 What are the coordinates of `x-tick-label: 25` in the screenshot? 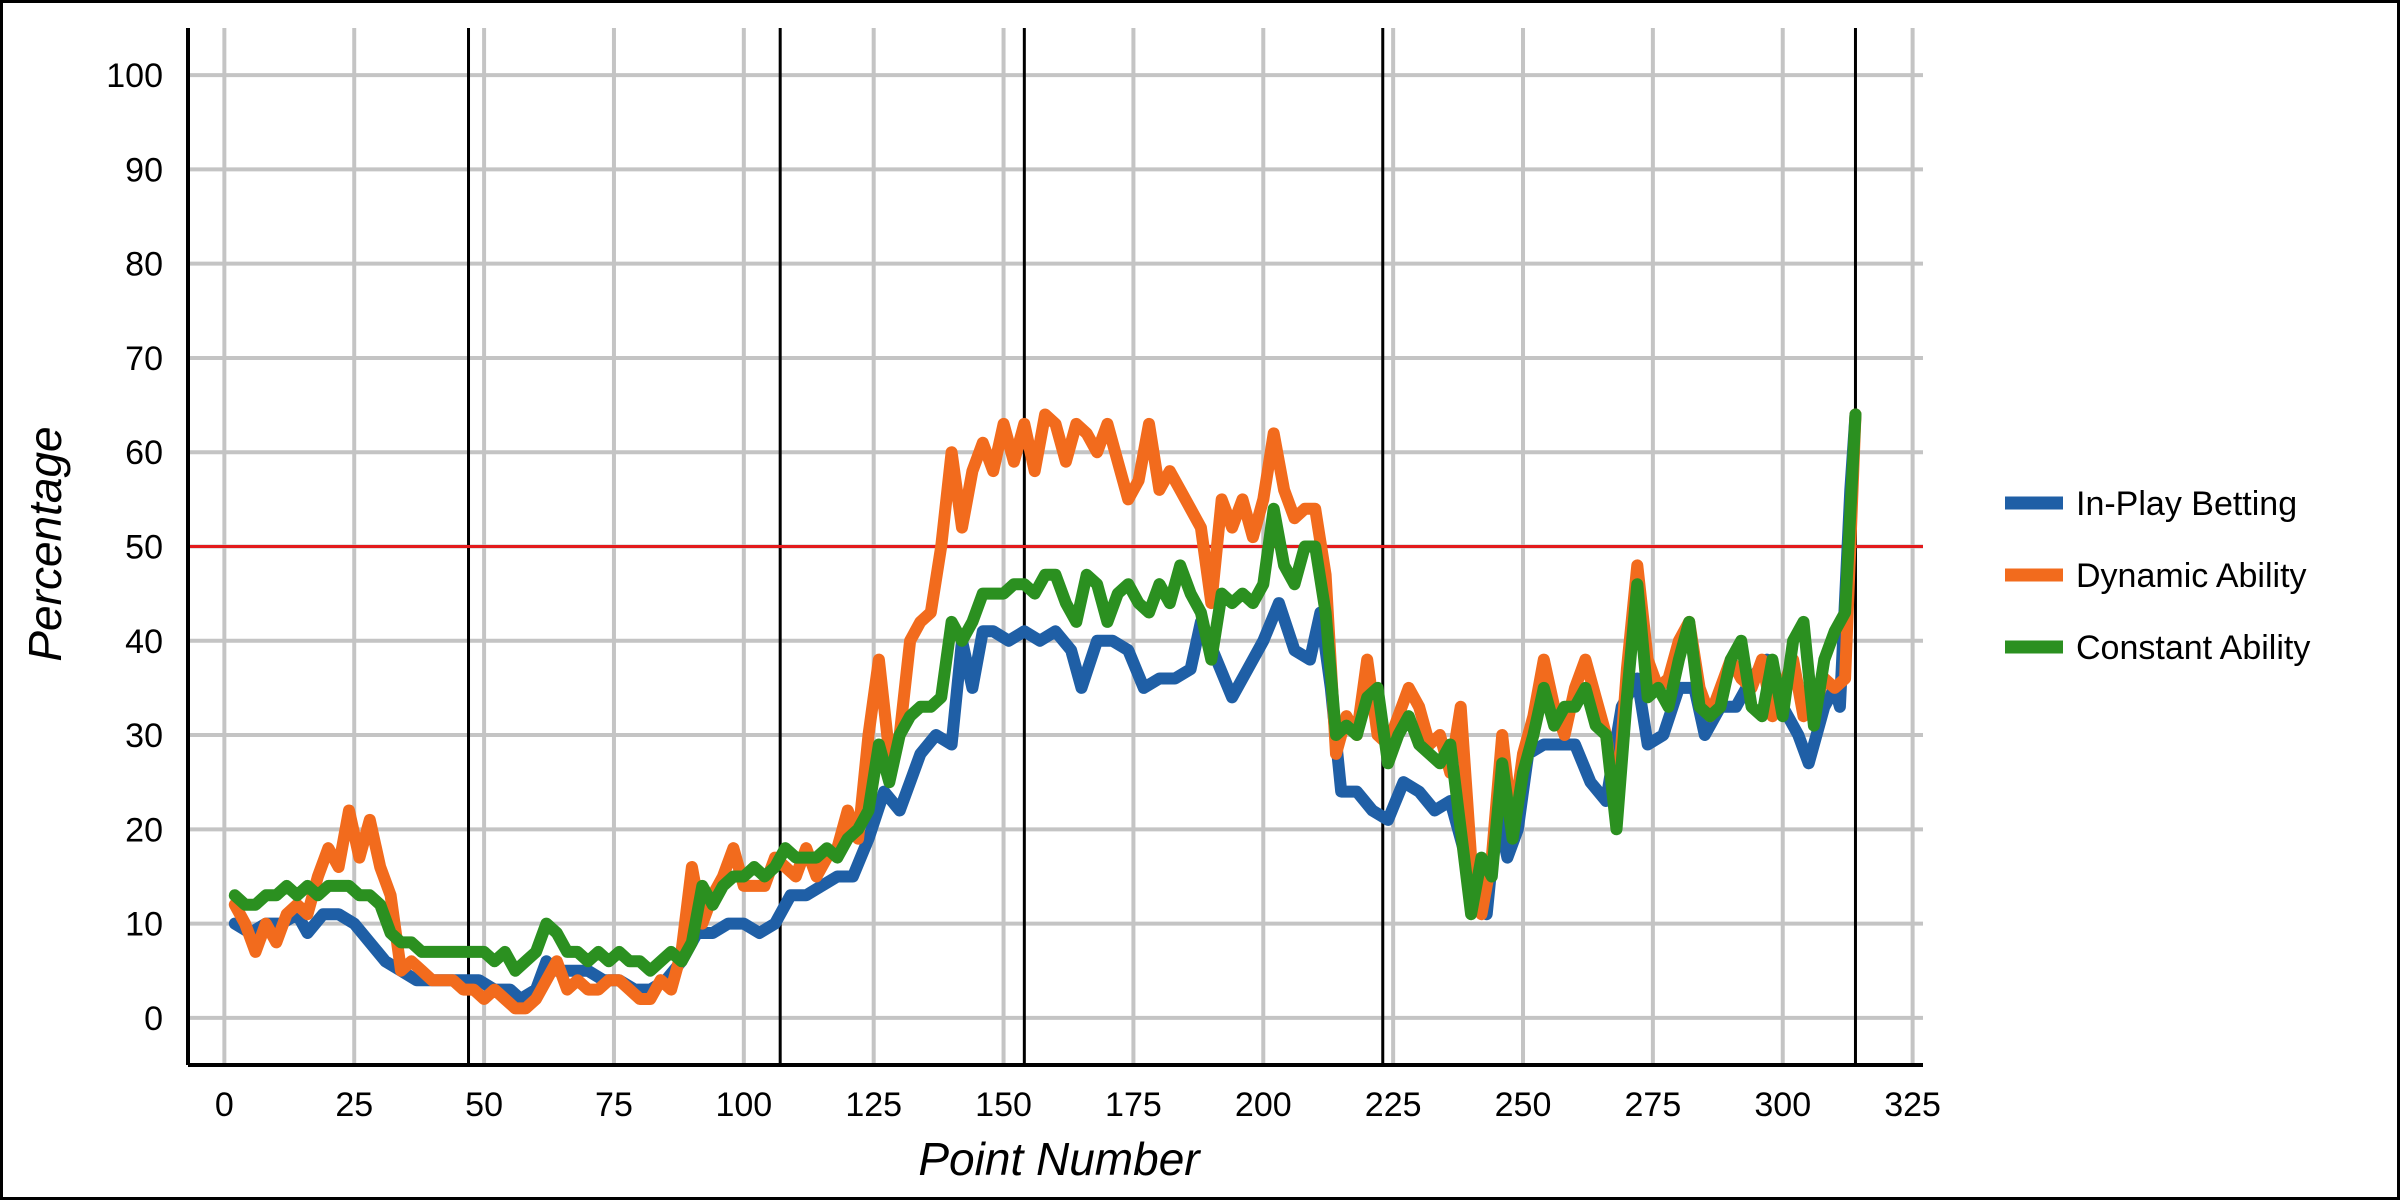 It's located at (354, 1105).